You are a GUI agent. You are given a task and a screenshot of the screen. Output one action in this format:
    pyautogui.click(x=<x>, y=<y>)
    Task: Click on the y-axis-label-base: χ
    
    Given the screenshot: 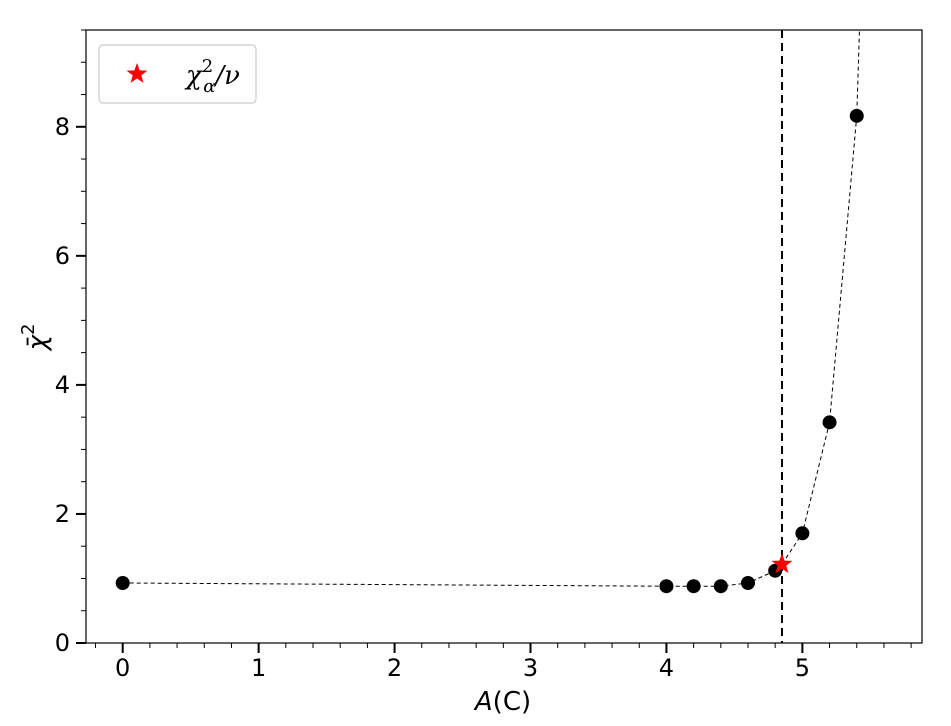 What is the action you would take?
    pyautogui.click(x=38, y=342)
    